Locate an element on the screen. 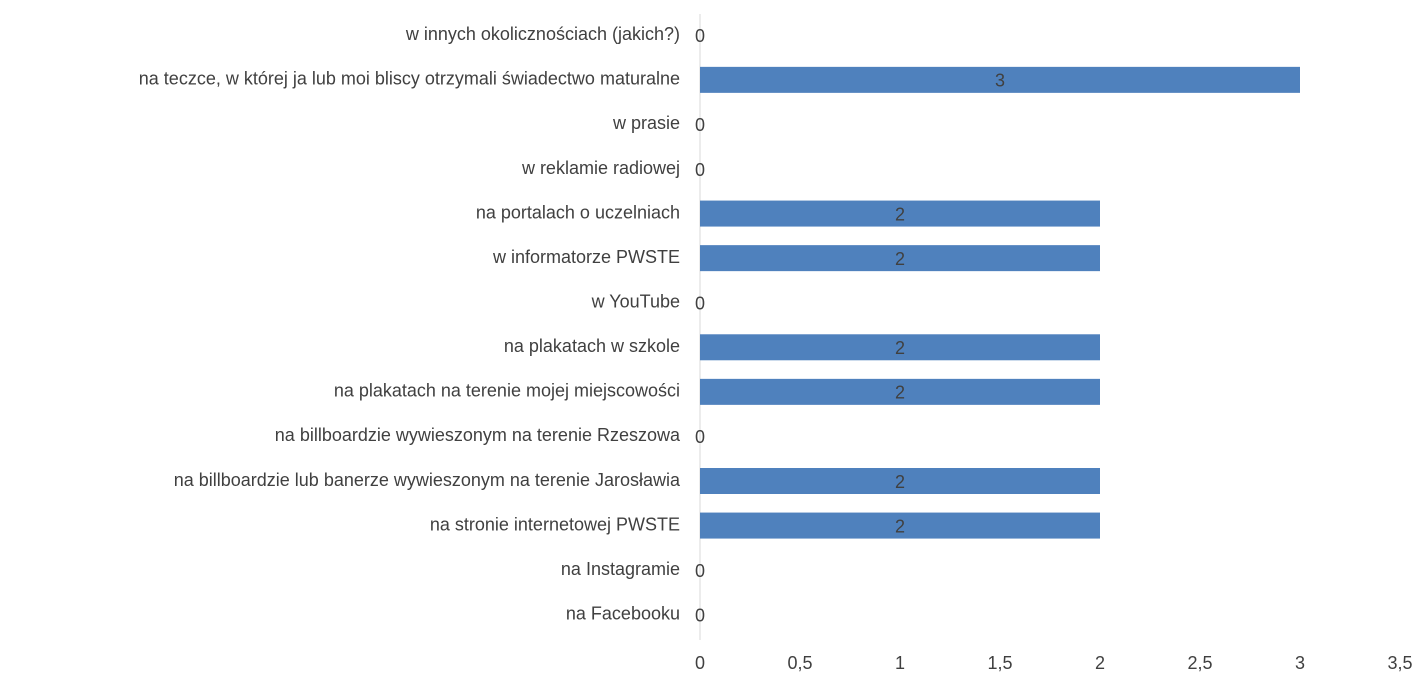 This screenshot has width=1418, height=677. category-label: na plakatach w szkole is located at coordinates (592, 346).